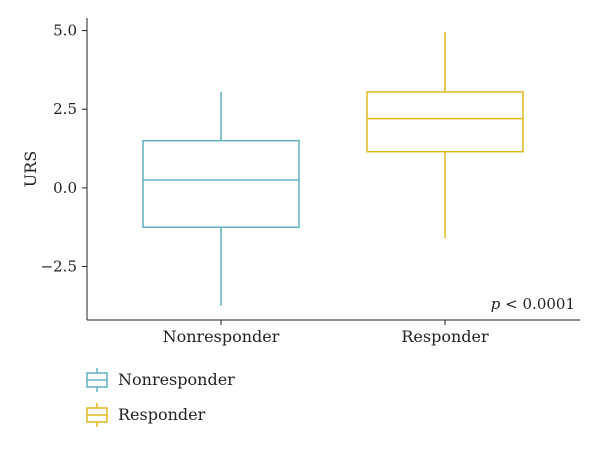 The height and width of the screenshot is (450, 600). I want to click on p-value-text: < 0.0001, so click(537, 304).